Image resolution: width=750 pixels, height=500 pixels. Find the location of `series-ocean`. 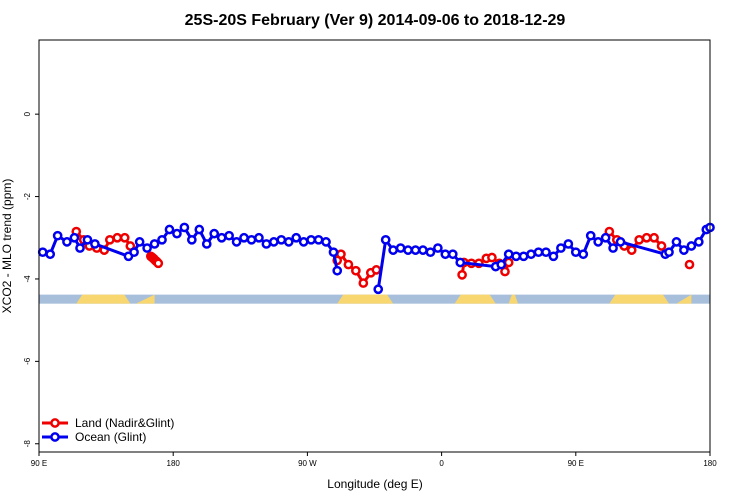

series-ocean is located at coordinates (376, 258).